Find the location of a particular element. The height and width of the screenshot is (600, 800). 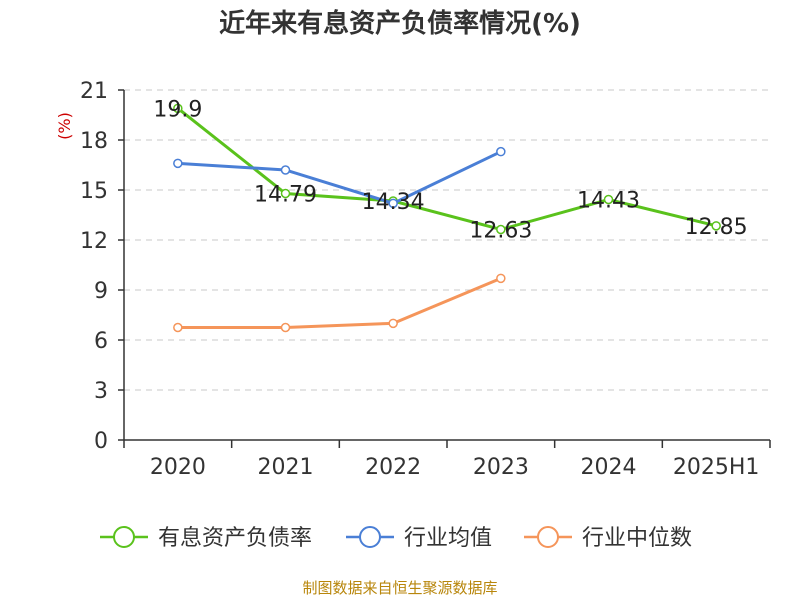

legend: 有息资产负债率 行业均值 行业中位数 is located at coordinates (396, 538).